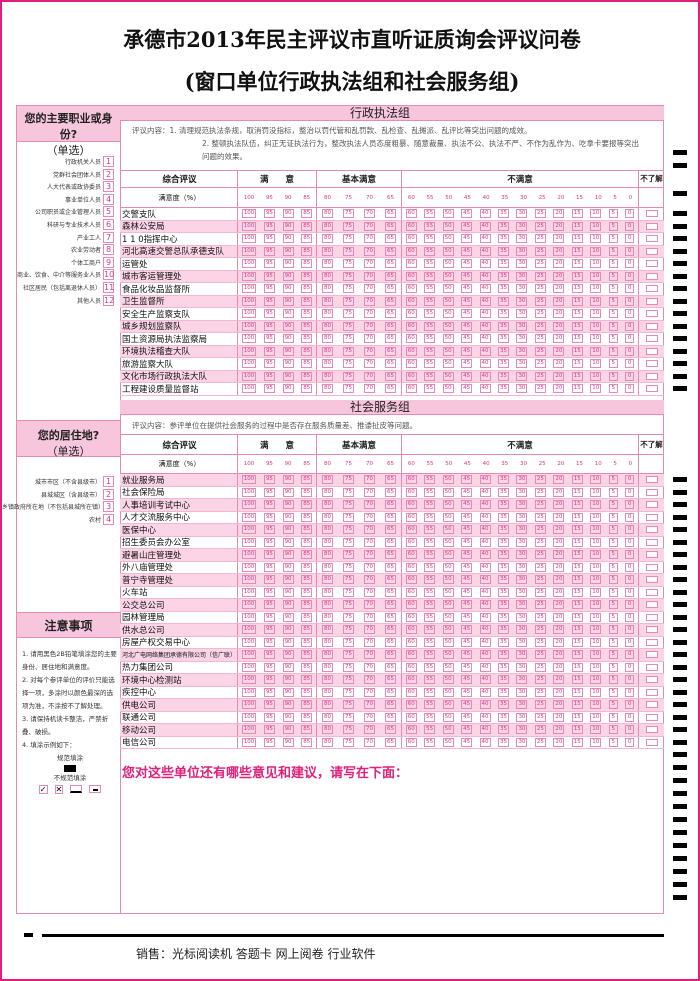  I want to click on option-bubble: 12, so click(109, 300).